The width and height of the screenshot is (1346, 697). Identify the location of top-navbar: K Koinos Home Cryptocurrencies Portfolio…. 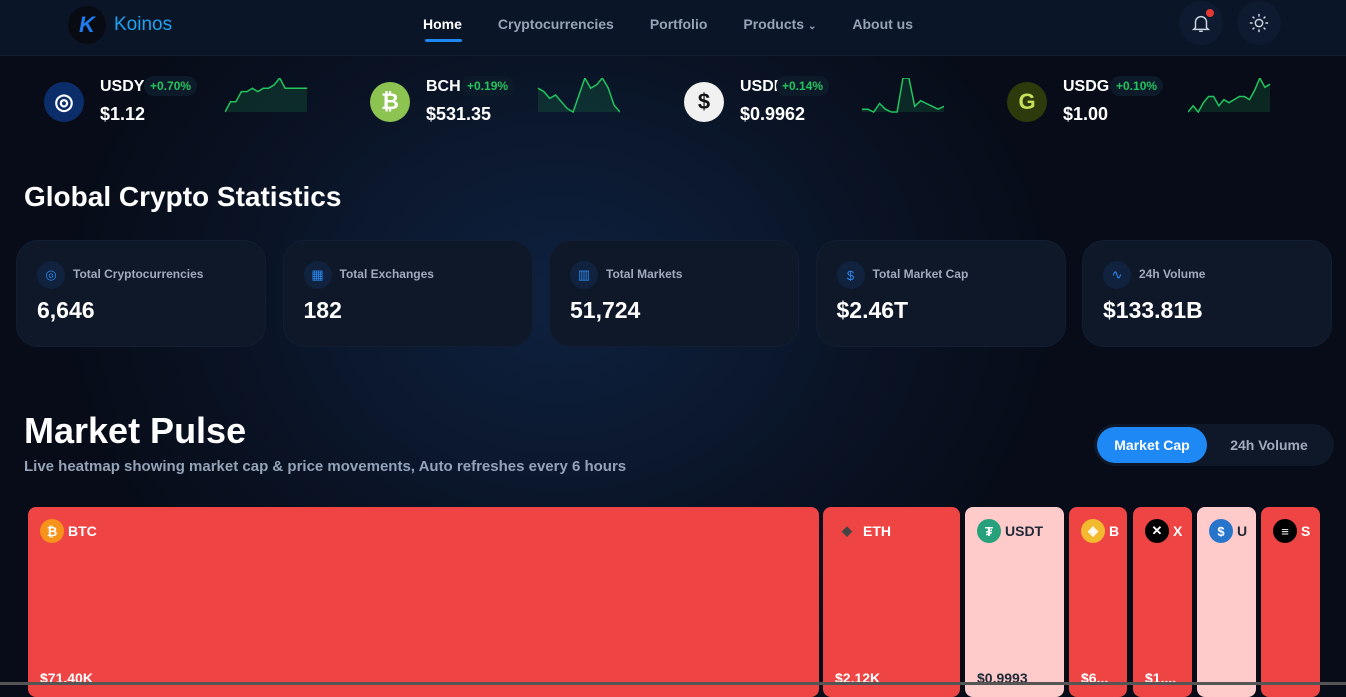
(673, 28).